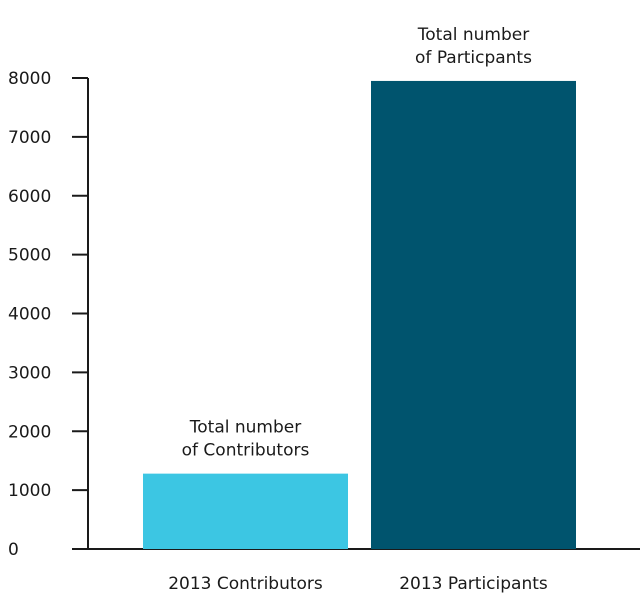 The height and width of the screenshot is (602, 640). What do you see at coordinates (245, 584) in the screenshot?
I see `x-category-label: 2013 Contributors` at bounding box center [245, 584].